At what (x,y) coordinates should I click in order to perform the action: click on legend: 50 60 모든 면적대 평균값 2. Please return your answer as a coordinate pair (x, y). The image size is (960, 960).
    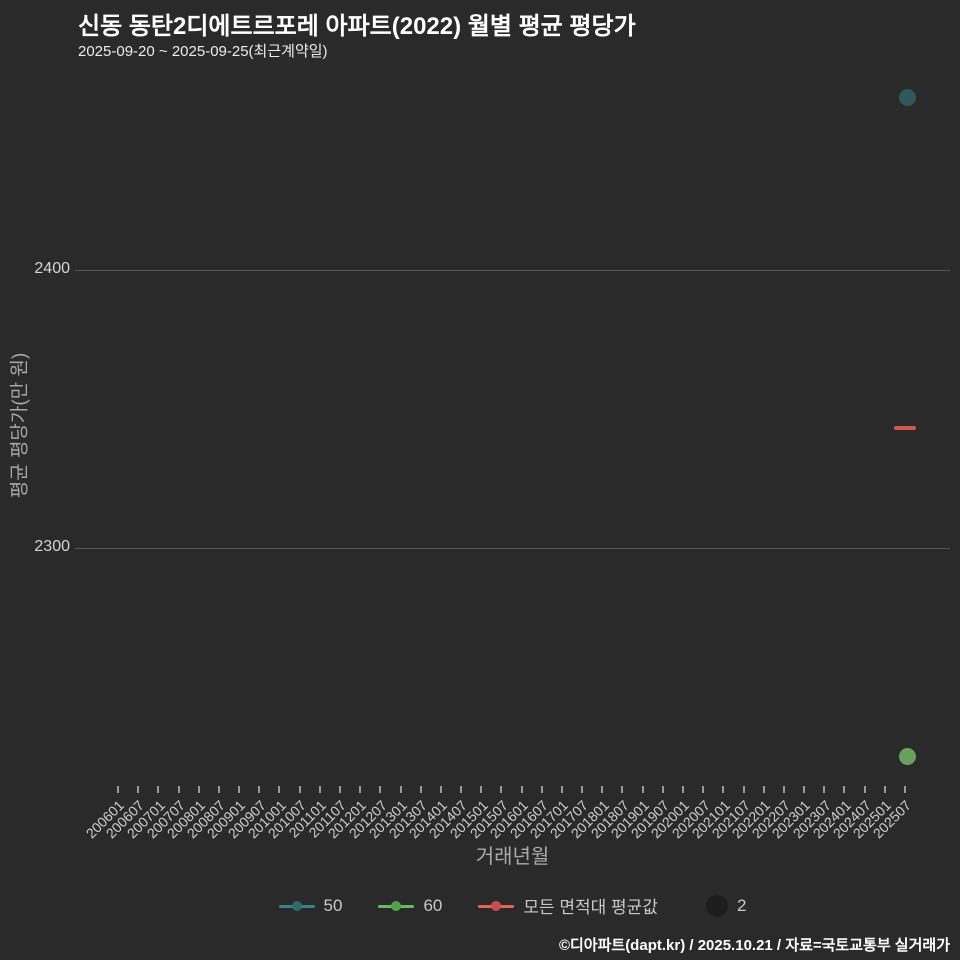
    Looking at the image, I should click on (512, 905).